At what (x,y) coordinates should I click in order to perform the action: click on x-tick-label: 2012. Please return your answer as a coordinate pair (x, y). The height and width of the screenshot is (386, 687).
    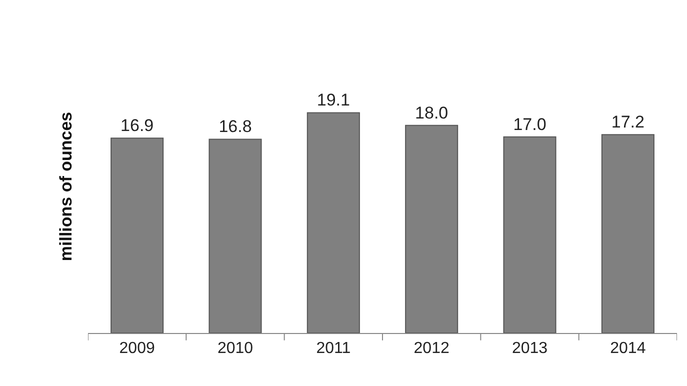
    Looking at the image, I should click on (432, 349).